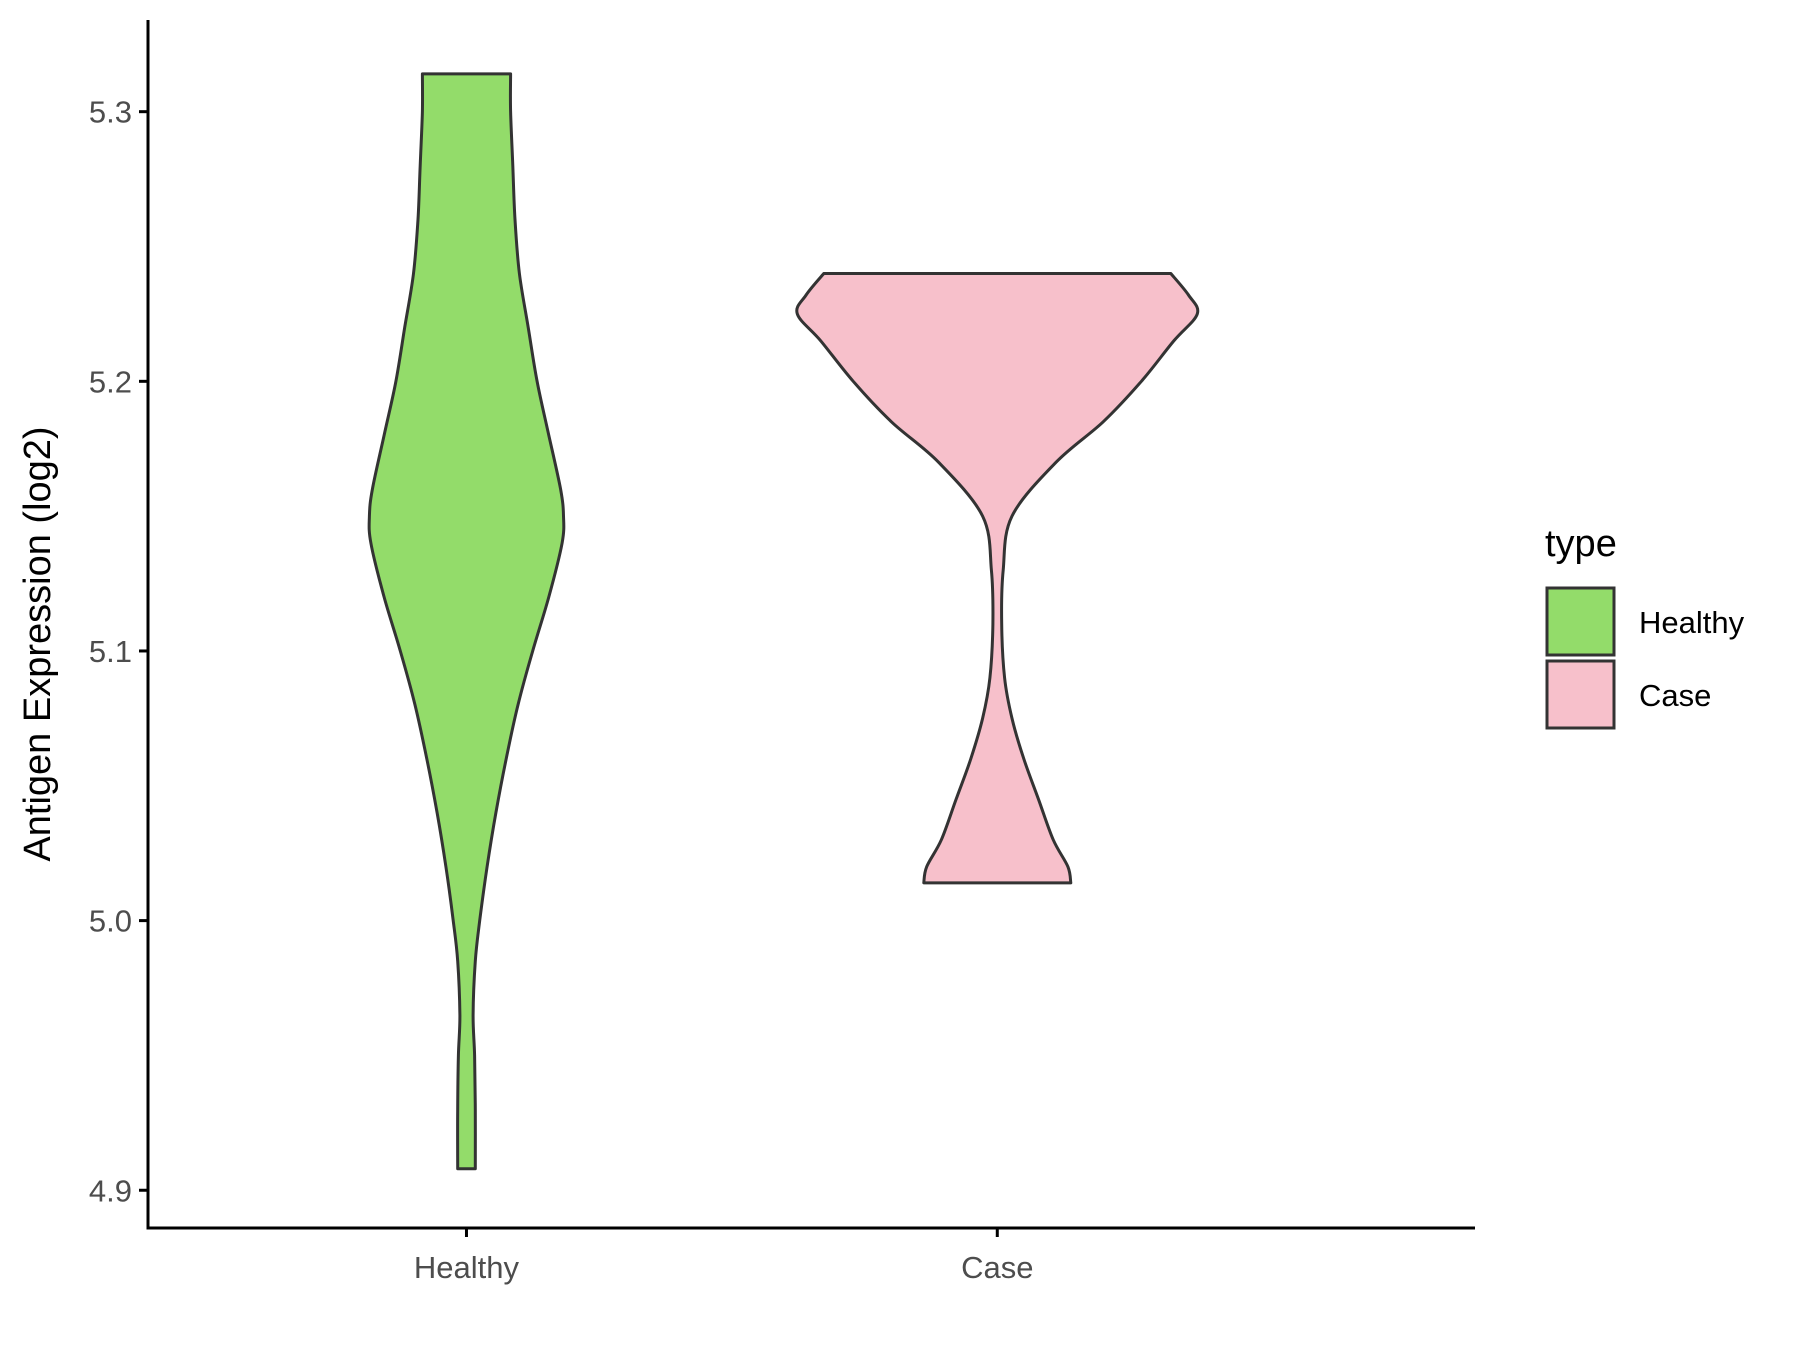 This screenshot has width=1800, height=1350. What do you see at coordinates (1580, 621) in the screenshot?
I see `legend-swatch-healthy` at bounding box center [1580, 621].